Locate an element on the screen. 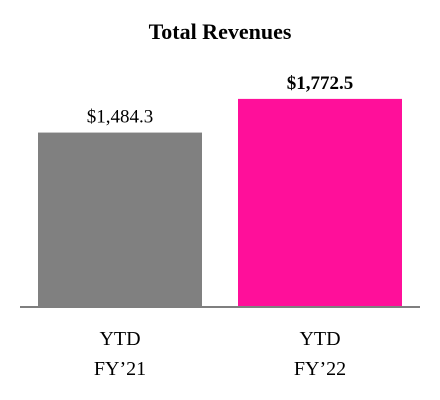  category-label-1-line-2: FY’21 is located at coordinates (120, 369).